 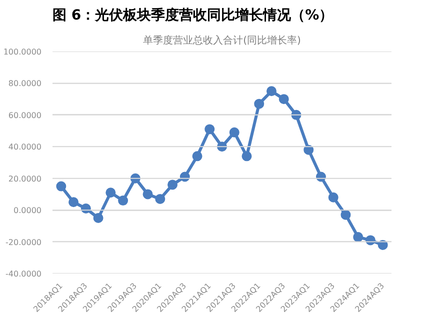 What do you see at coordinates (25, 147) in the screenshot?
I see `y-tick-label: 40.0000` at bounding box center [25, 147].